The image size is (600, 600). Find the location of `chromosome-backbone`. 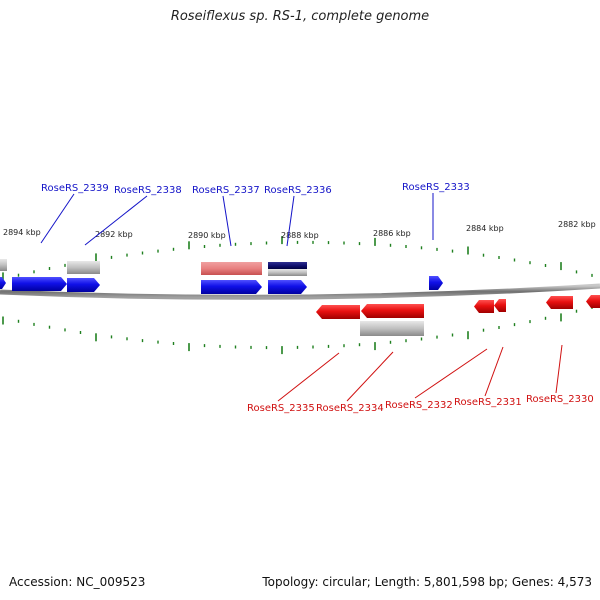

chromosome-backbone is located at coordinates (300, 291).